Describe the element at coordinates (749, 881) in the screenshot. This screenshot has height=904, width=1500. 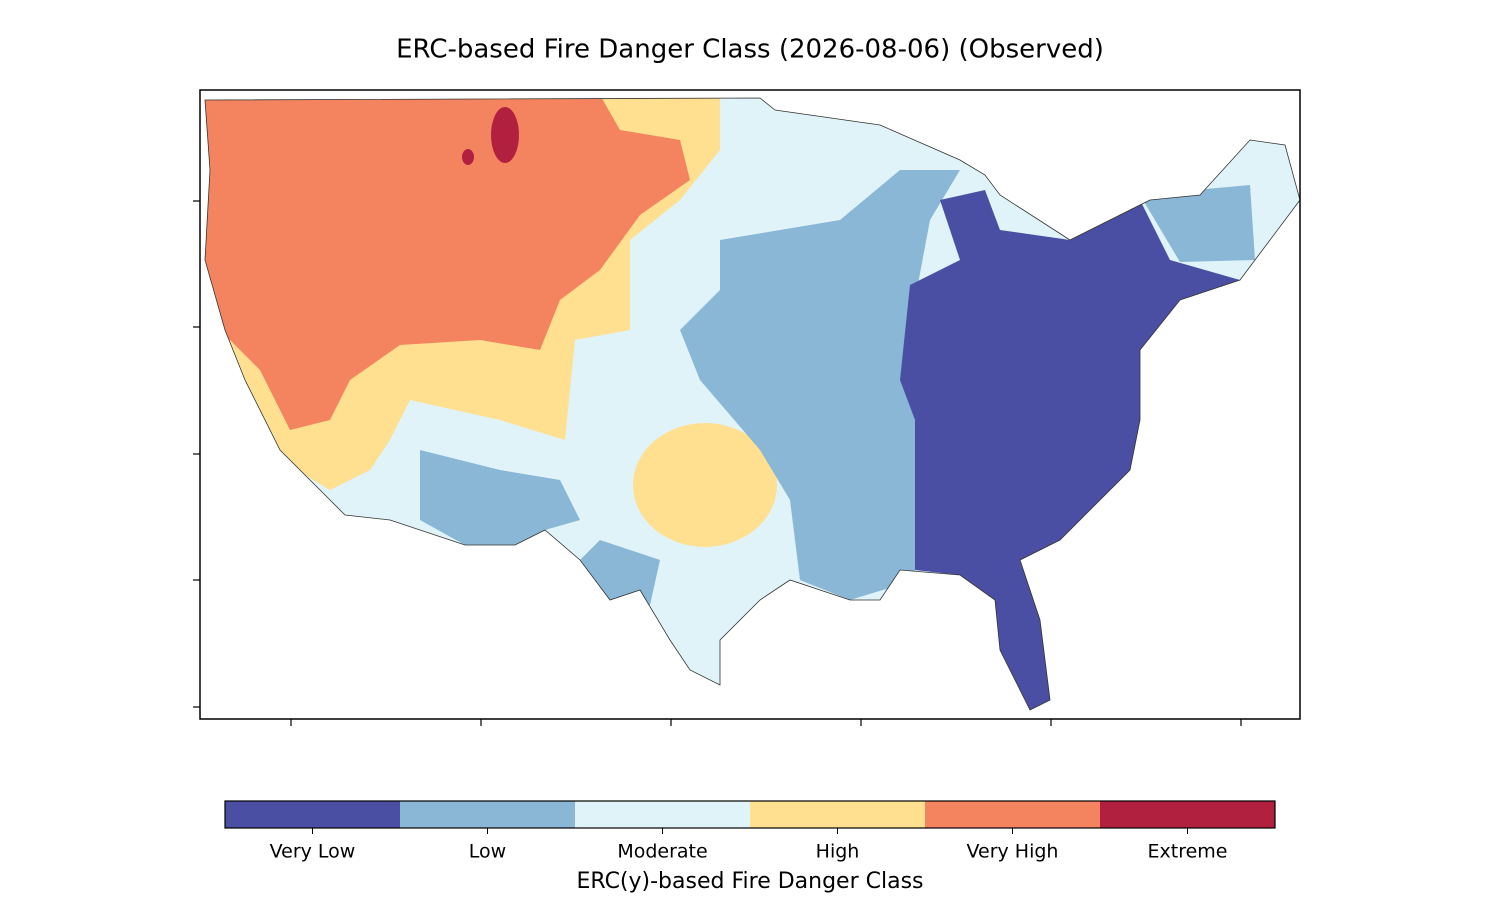
I see `colorbar-label: ERC(y)-based Fire Danger Class` at that location.